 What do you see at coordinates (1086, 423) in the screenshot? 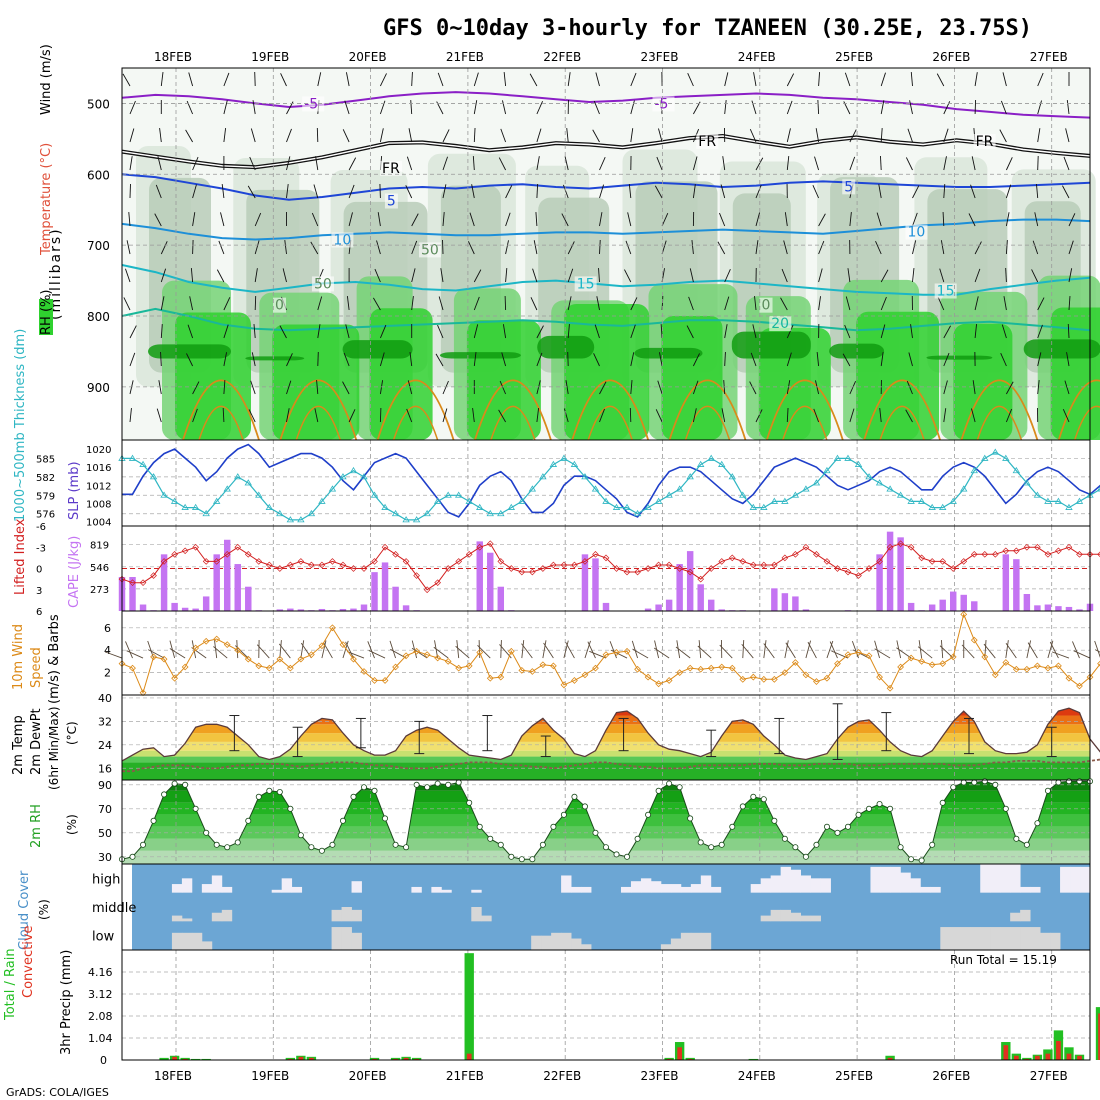
I see `isotherm-25-inner` at bounding box center [1086, 423].